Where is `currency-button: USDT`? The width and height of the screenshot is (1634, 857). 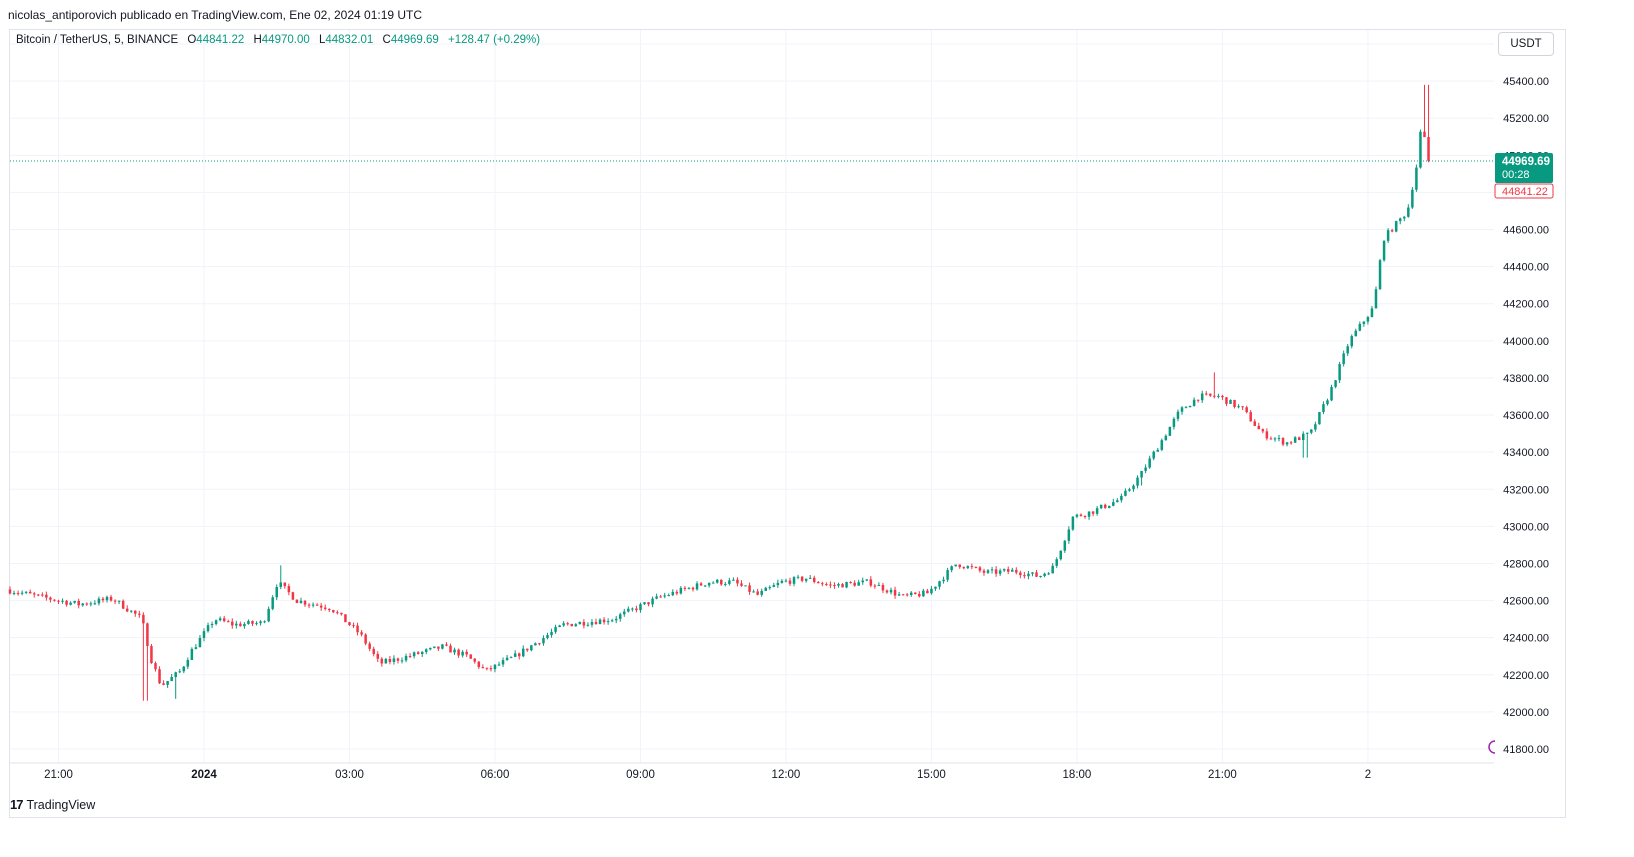
currency-button: USDT is located at coordinates (1526, 44).